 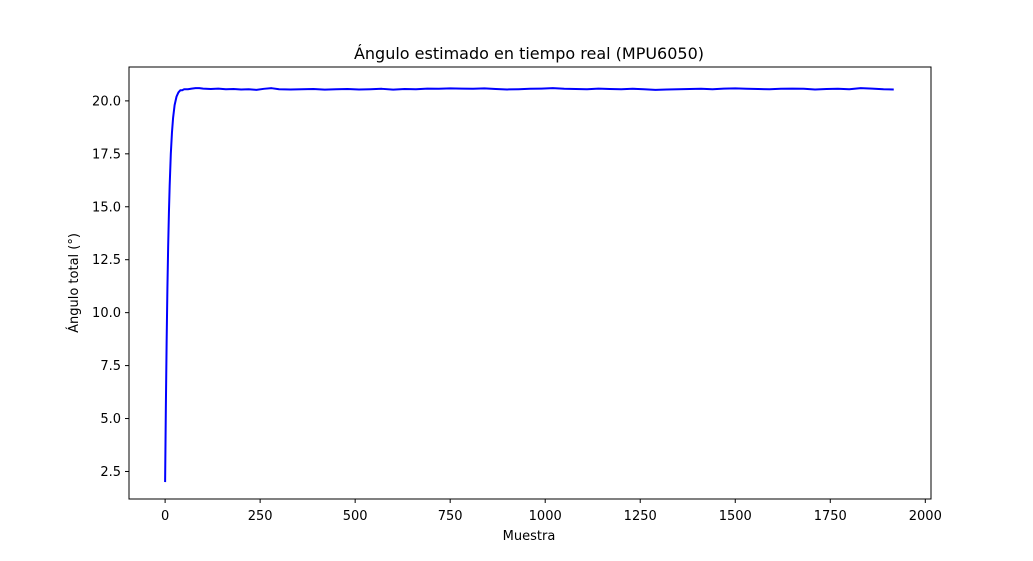 I want to click on x-tick-label: 1500, so click(x=735, y=516).